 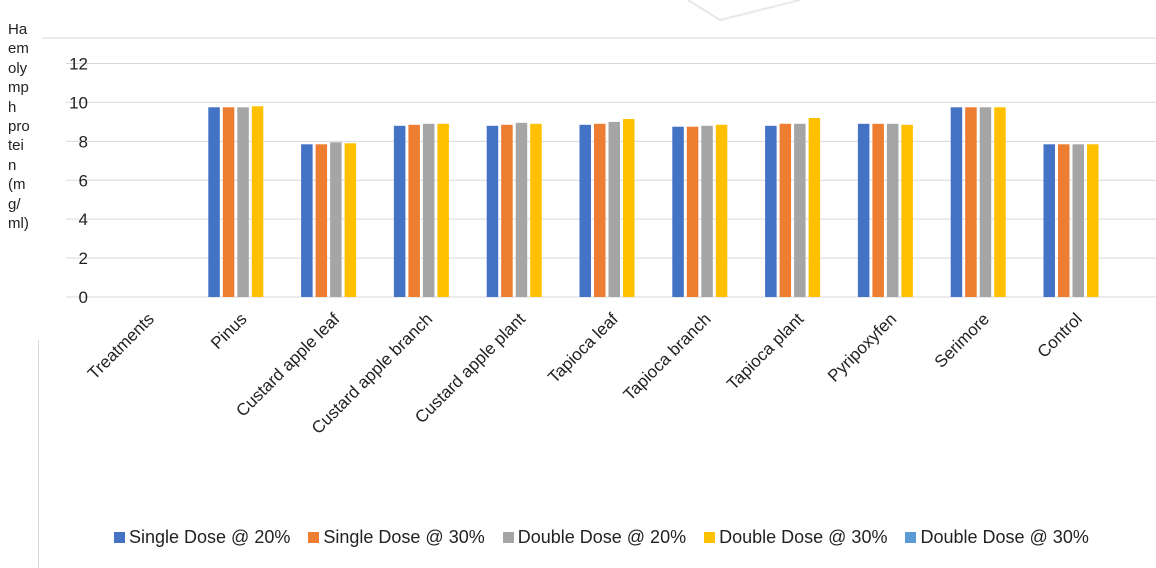 What do you see at coordinates (583, 348) in the screenshot?
I see `x-category-label: Tapioca leaf` at bounding box center [583, 348].